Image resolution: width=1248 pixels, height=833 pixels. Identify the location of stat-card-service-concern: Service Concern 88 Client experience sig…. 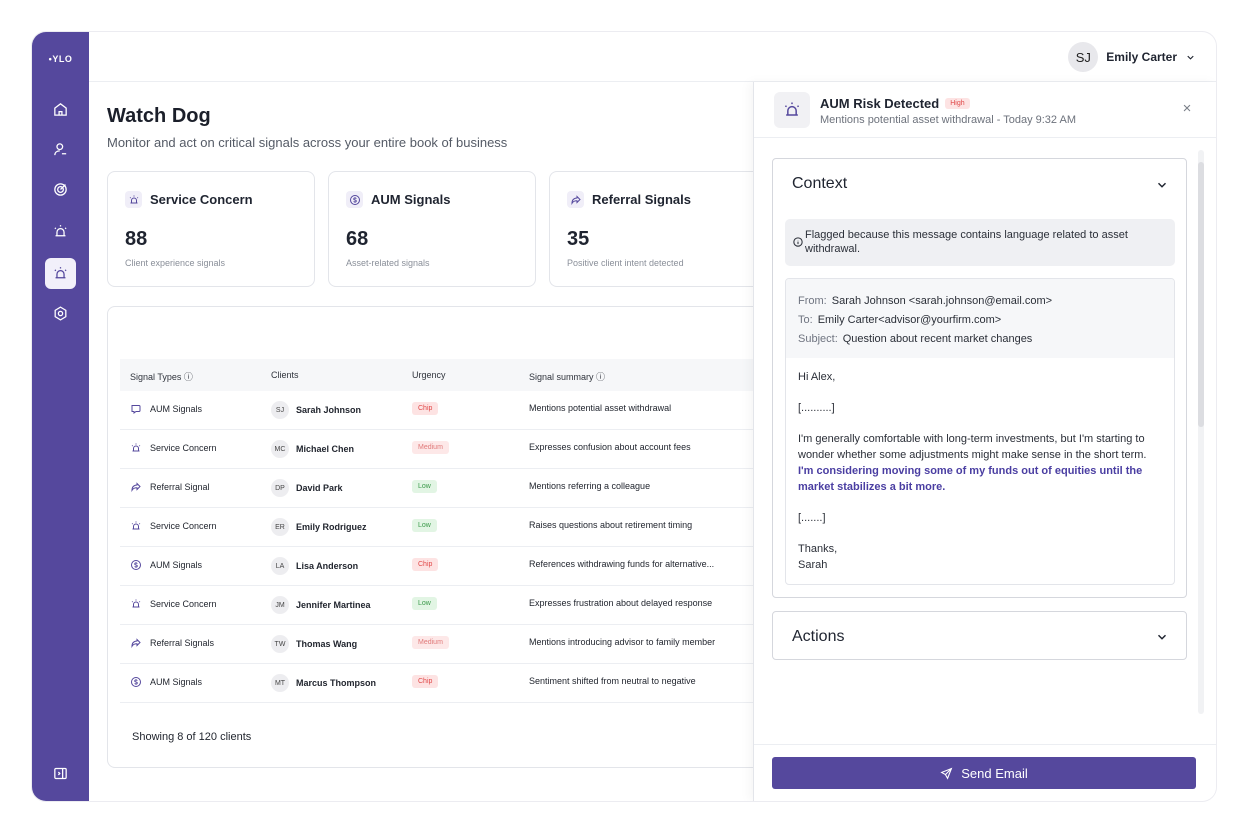
(211, 229).